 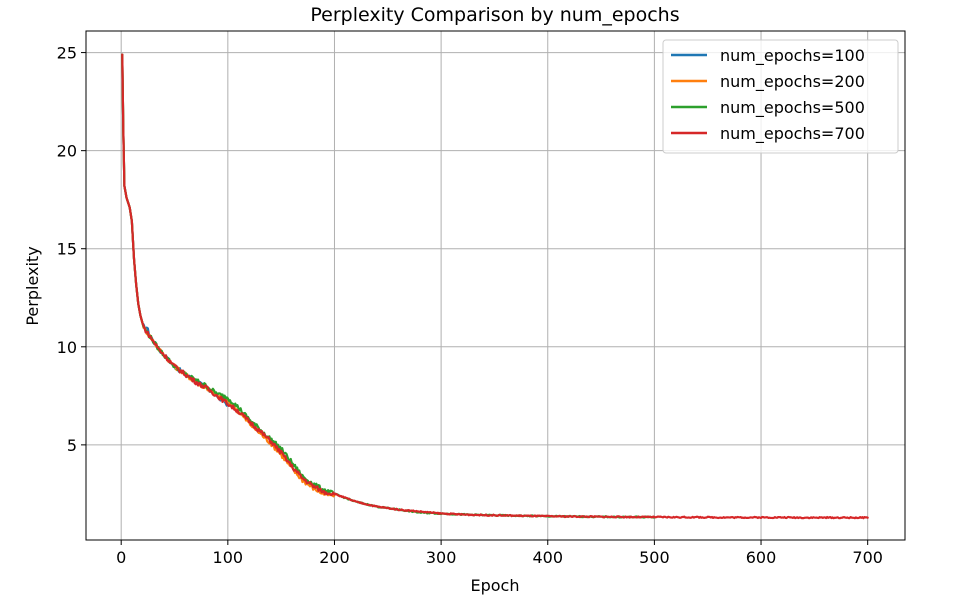 I want to click on y-tick-label: 20, so click(x=67, y=151).